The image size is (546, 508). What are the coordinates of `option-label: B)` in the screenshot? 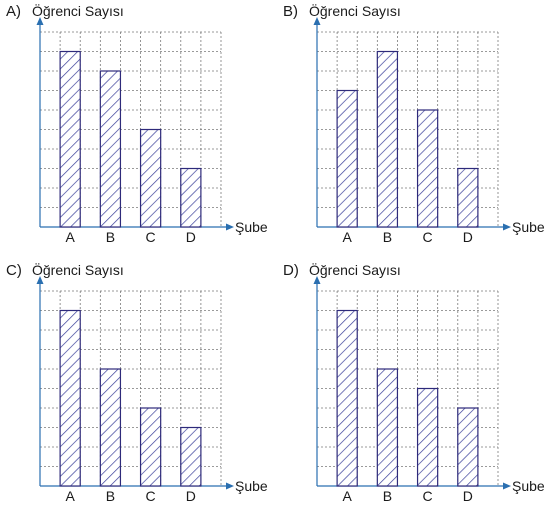 It's located at (290, 11).